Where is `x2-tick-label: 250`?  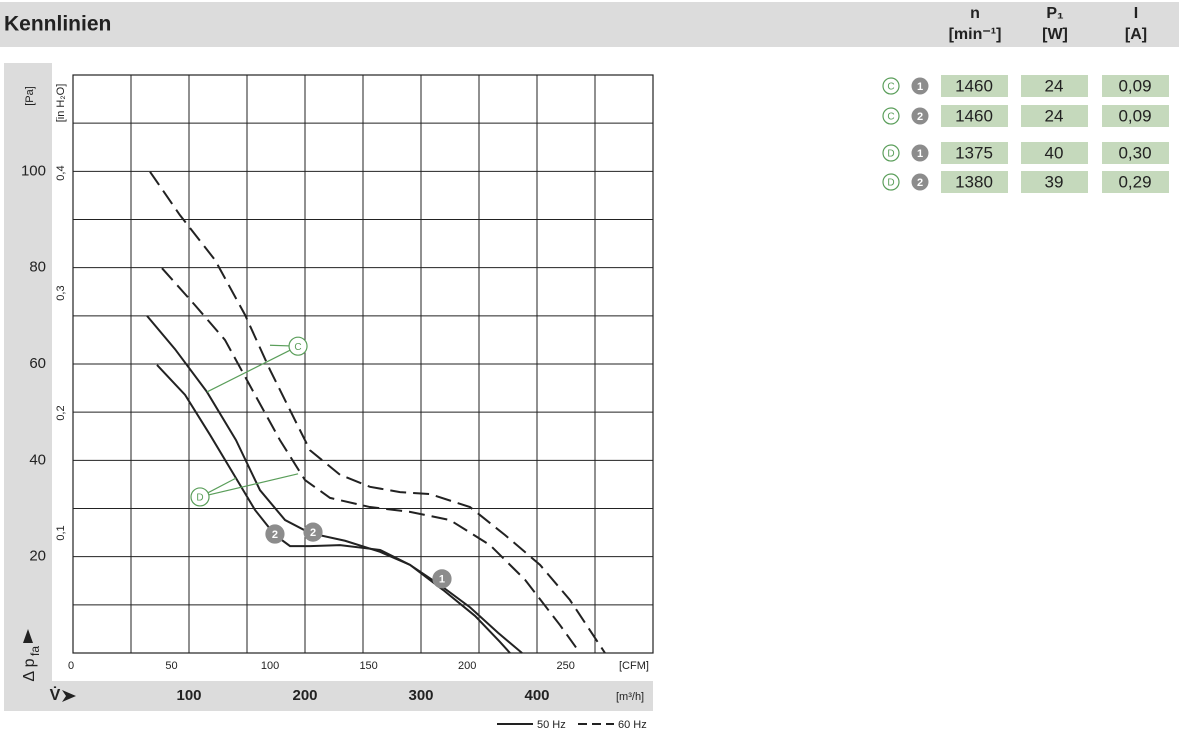 x2-tick-label: 250 is located at coordinates (566, 666).